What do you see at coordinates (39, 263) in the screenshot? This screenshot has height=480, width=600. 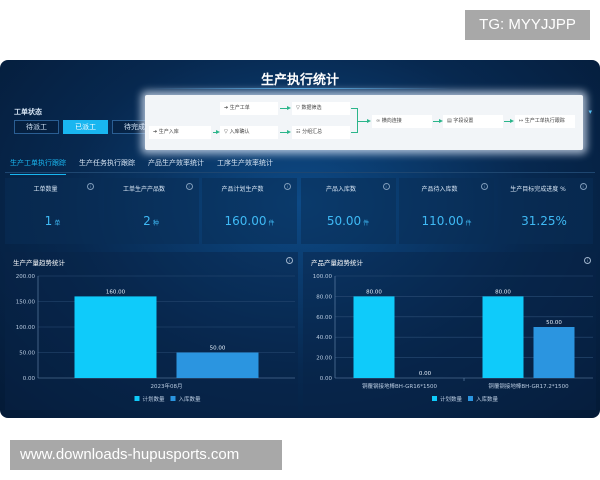 I see `chart-title: 生产产量趋势统计` at bounding box center [39, 263].